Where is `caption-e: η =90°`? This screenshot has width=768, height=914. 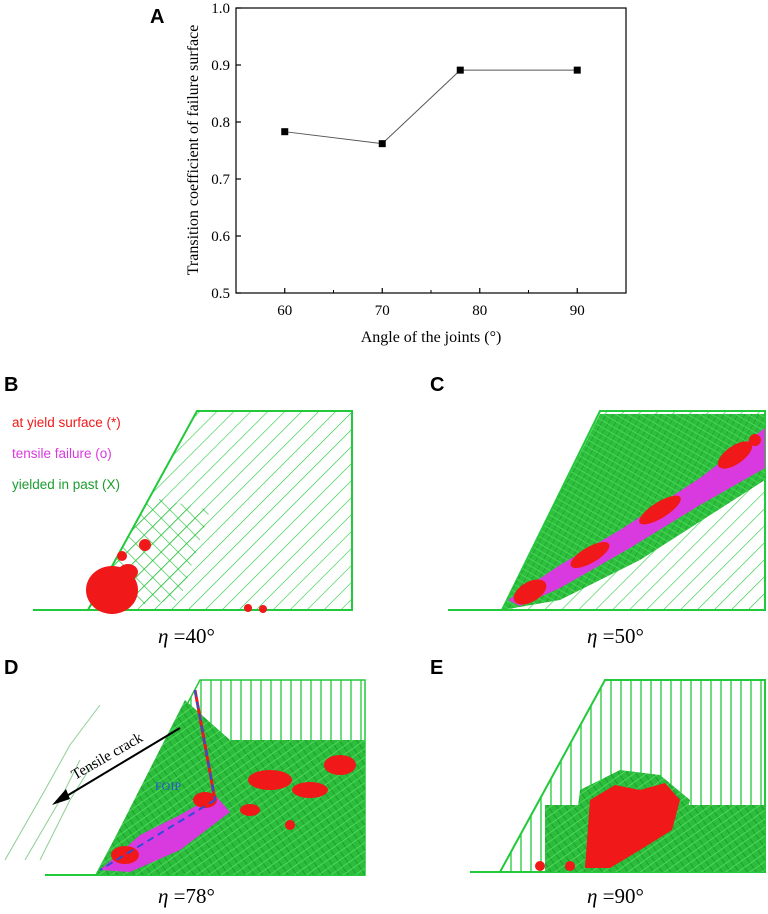 caption-e: η =90° is located at coordinates (615, 896).